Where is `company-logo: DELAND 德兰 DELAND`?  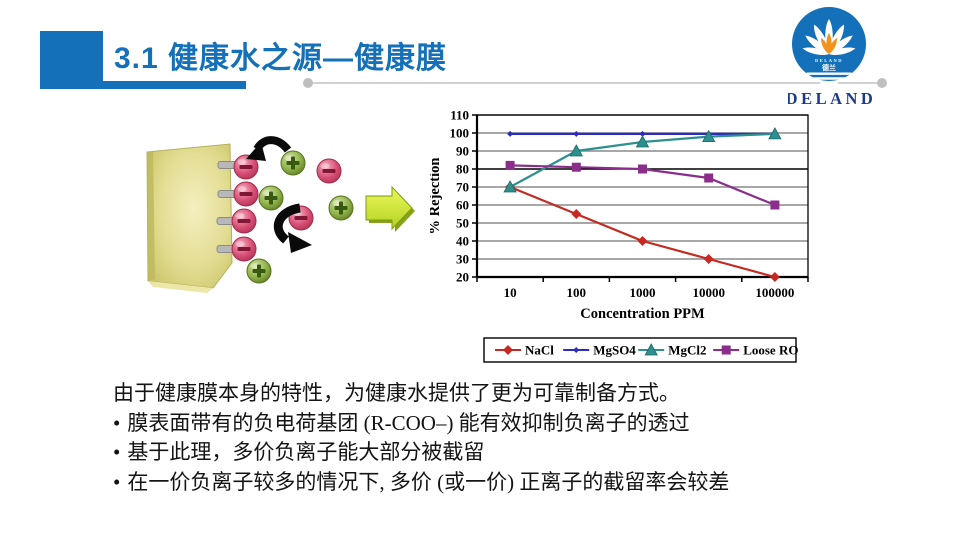
company-logo: DELAND 德兰 DELAND is located at coordinates (831, 57).